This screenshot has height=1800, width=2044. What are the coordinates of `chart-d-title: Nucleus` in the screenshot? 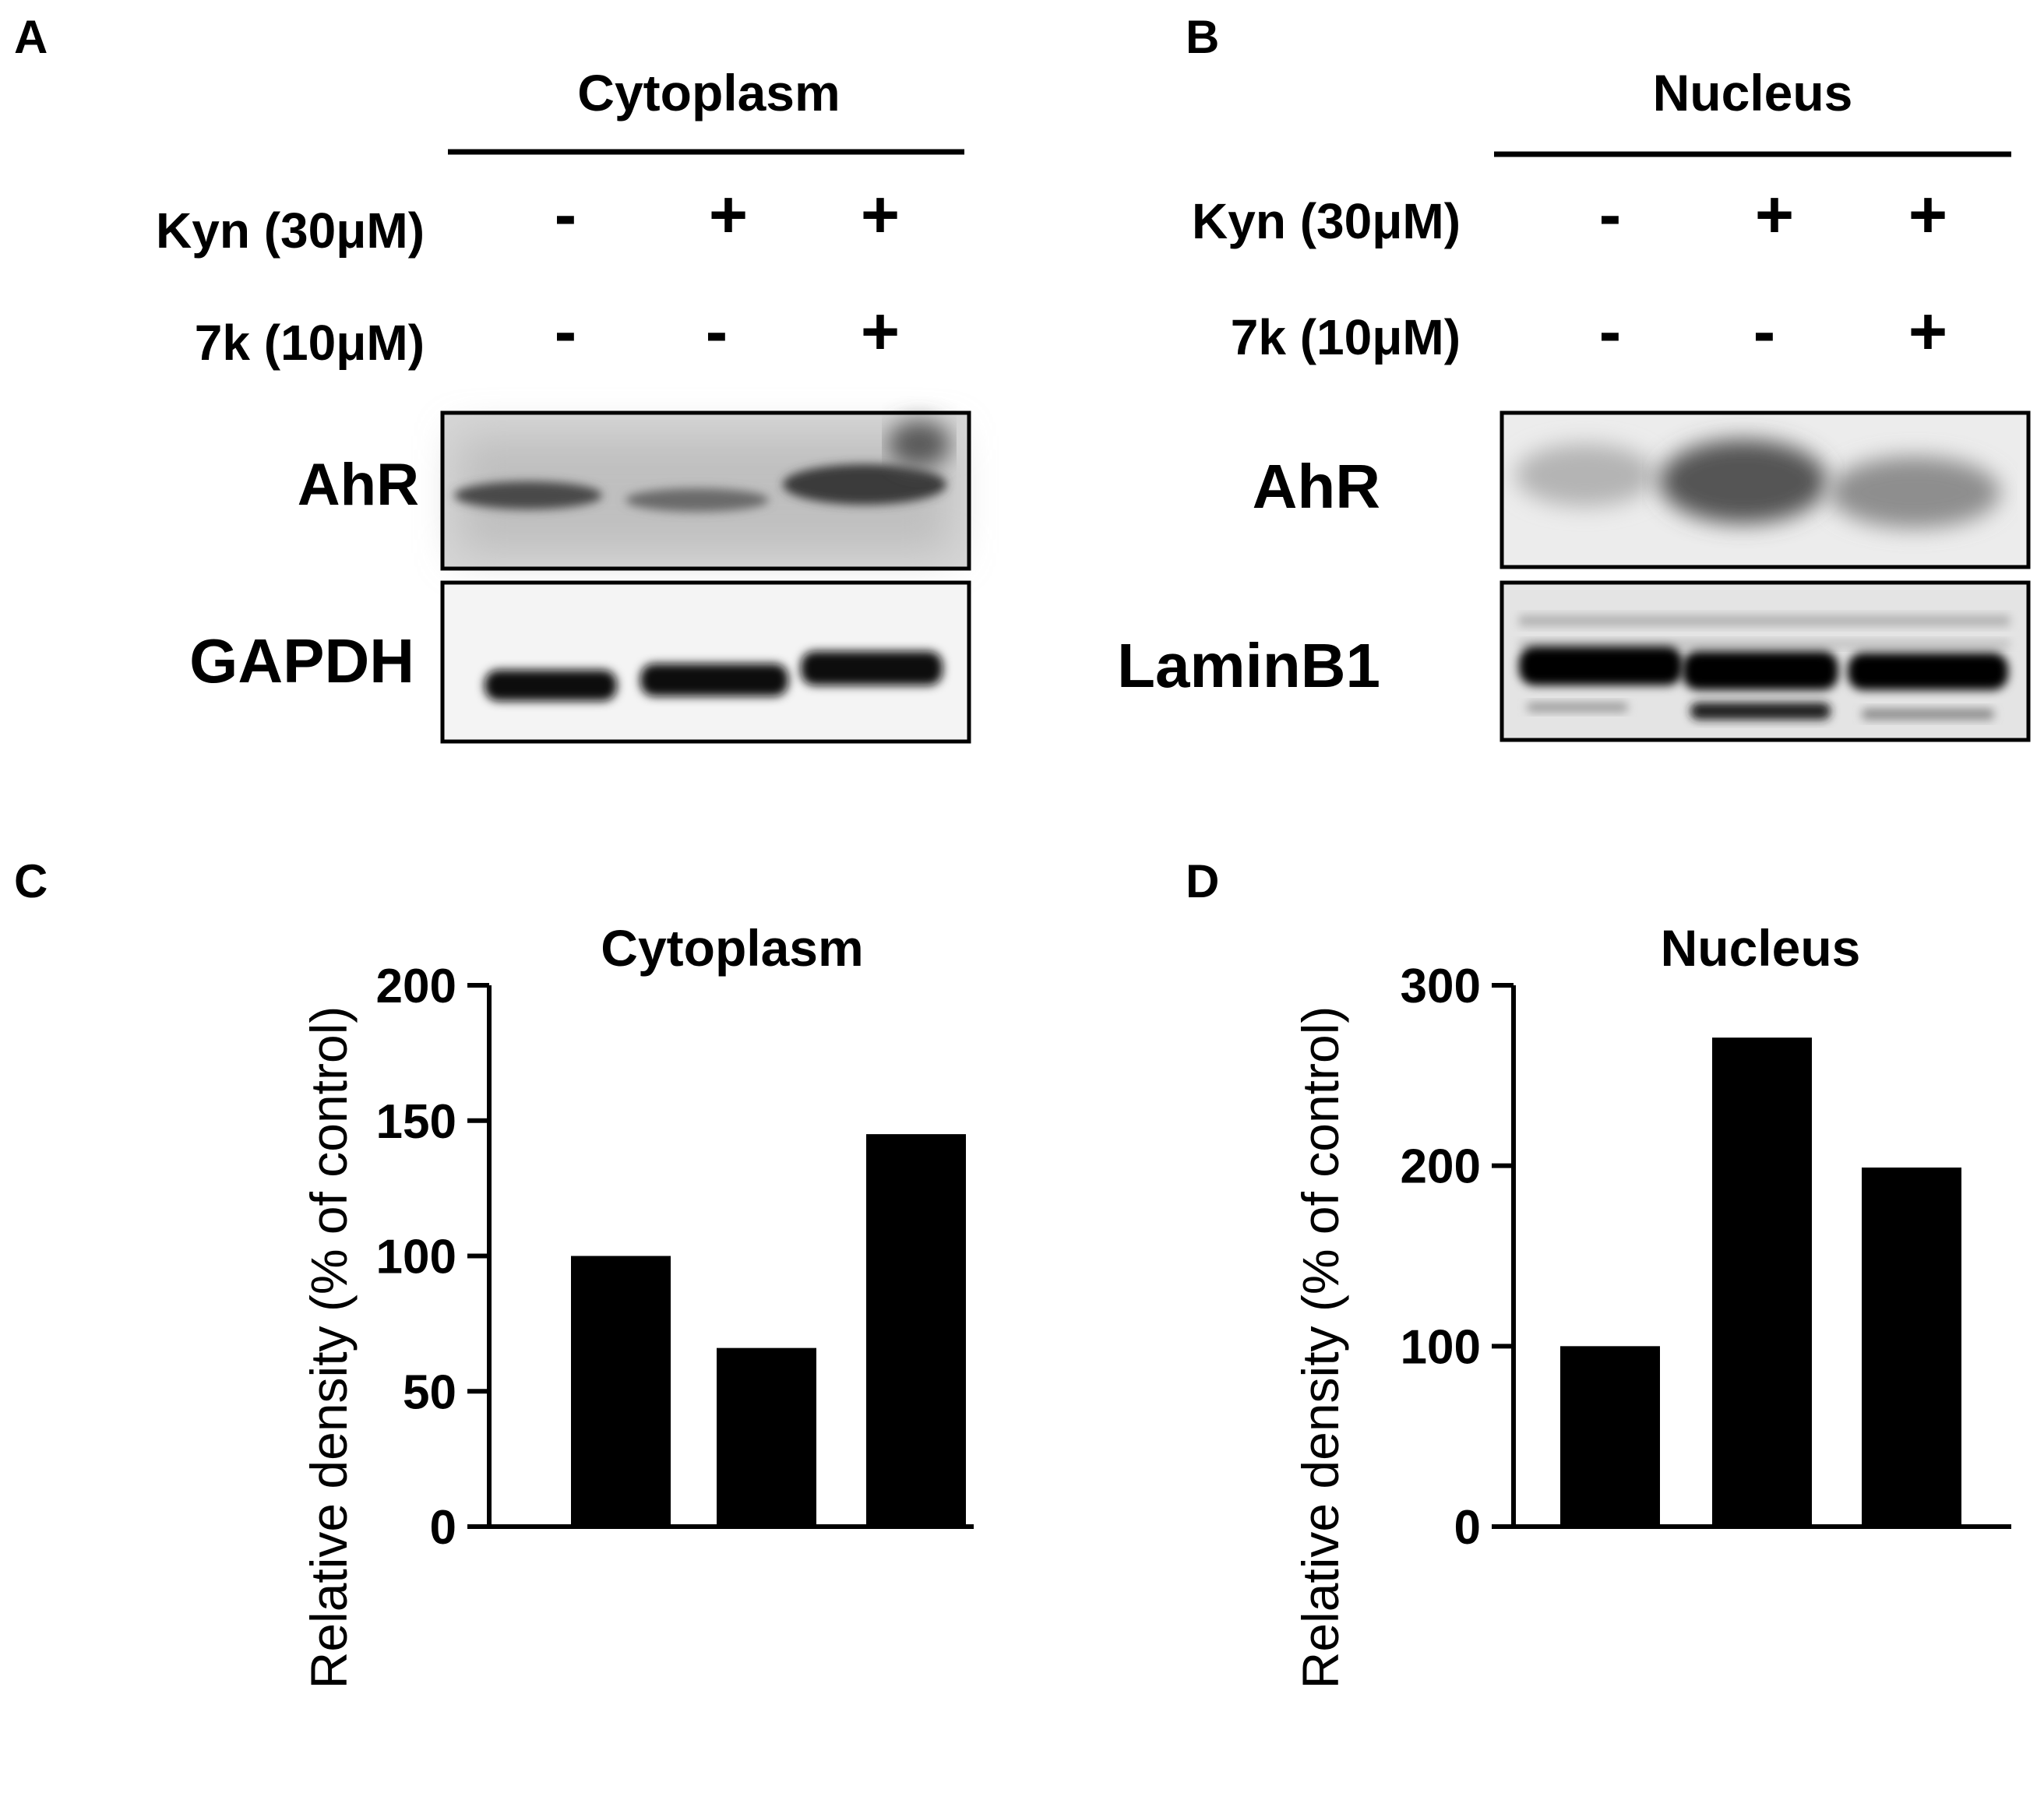 It's located at (1761, 948).